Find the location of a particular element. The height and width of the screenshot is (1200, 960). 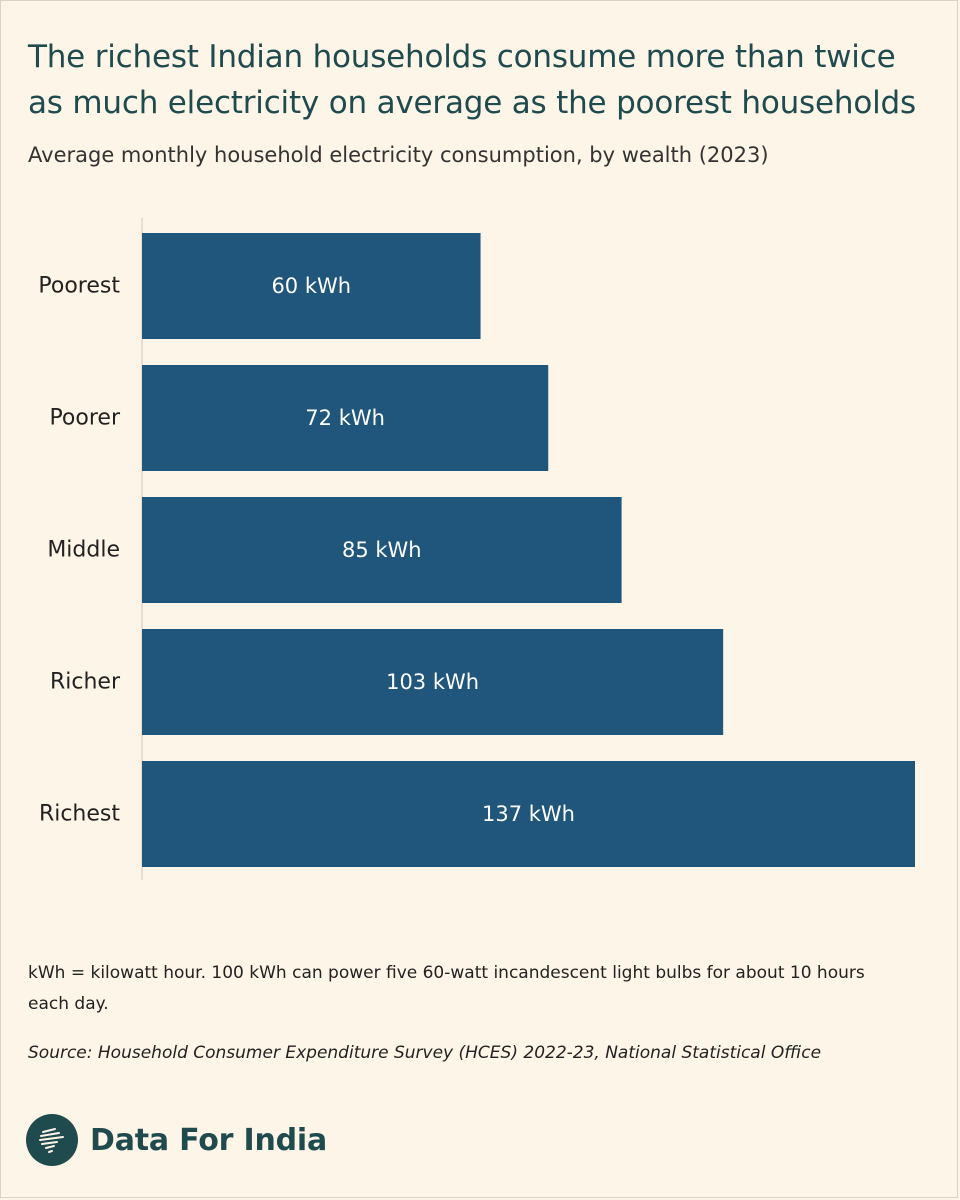

bar-richest is located at coordinates (528, 814).